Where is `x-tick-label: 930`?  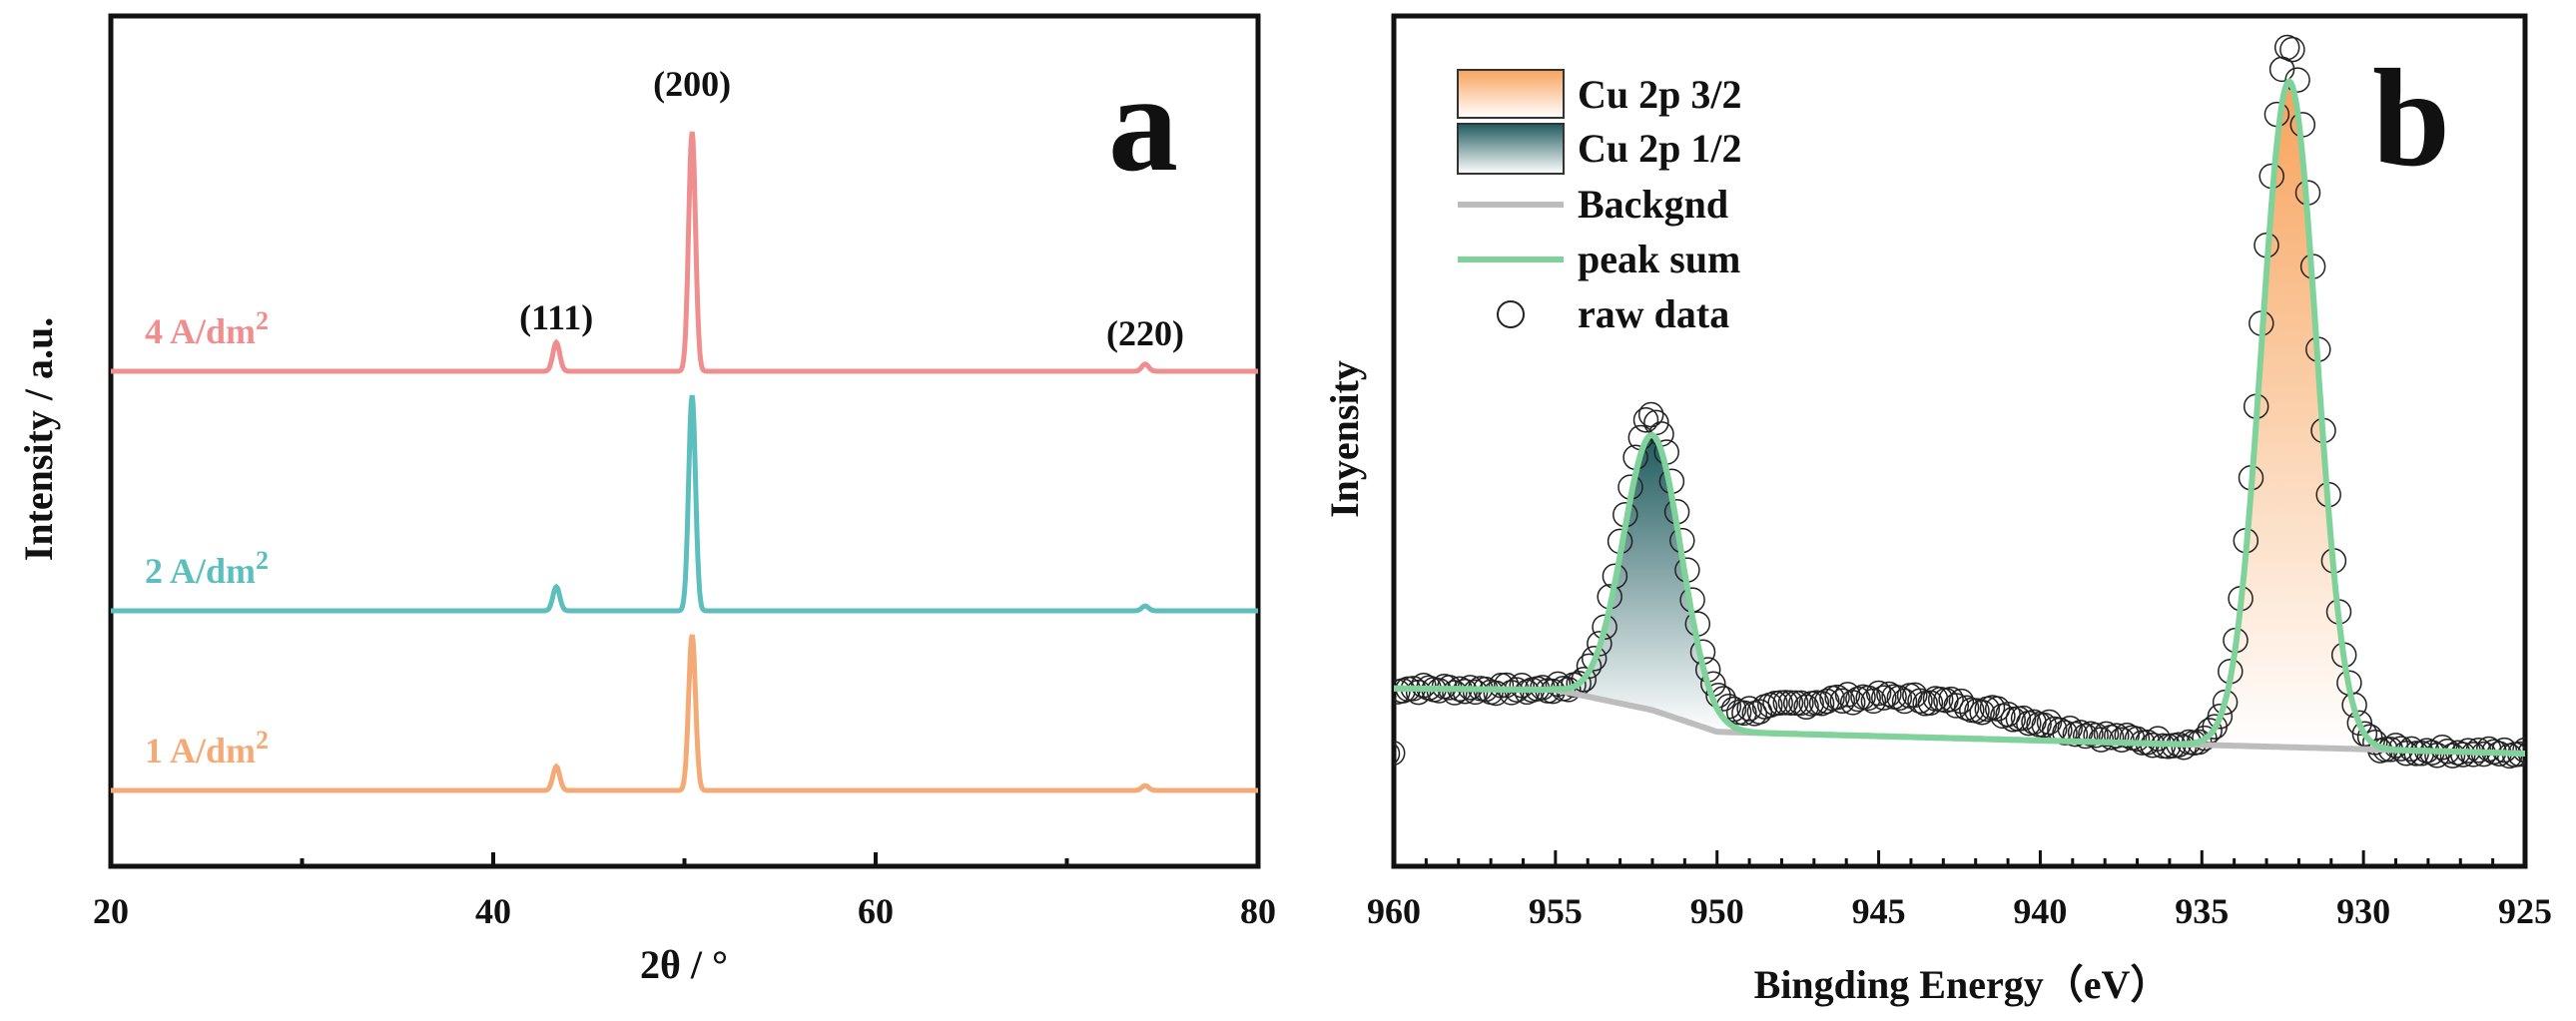 x-tick-label: 930 is located at coordinates (2363, 911).